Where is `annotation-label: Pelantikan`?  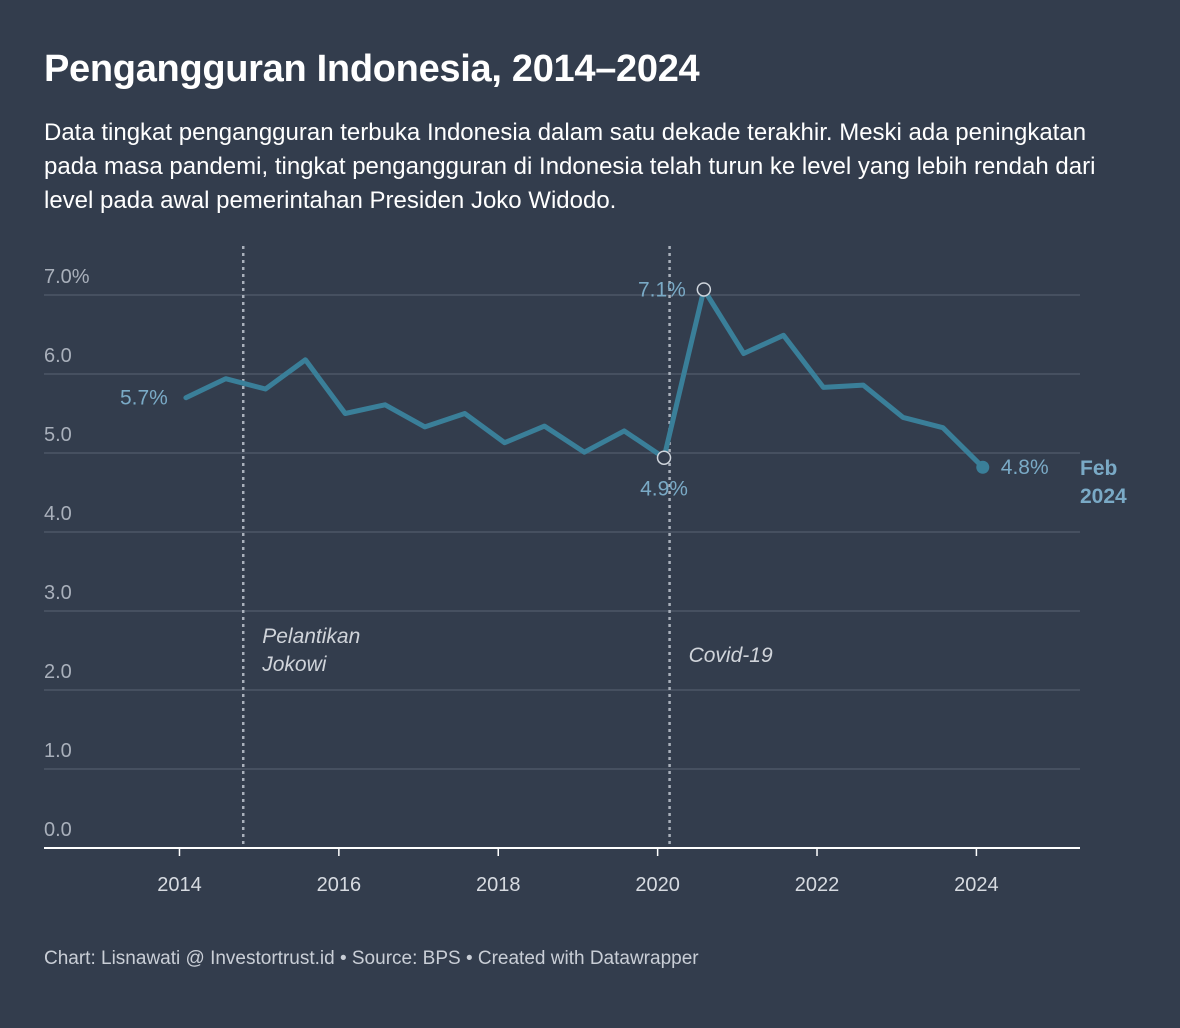 annotation-label: Pelantikan is located at coordinates (311, 636).